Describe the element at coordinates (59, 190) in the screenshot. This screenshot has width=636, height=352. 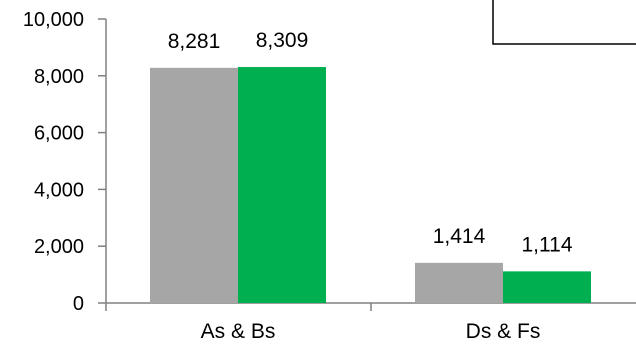
I see `y-tick-label: 4,000` at that location.